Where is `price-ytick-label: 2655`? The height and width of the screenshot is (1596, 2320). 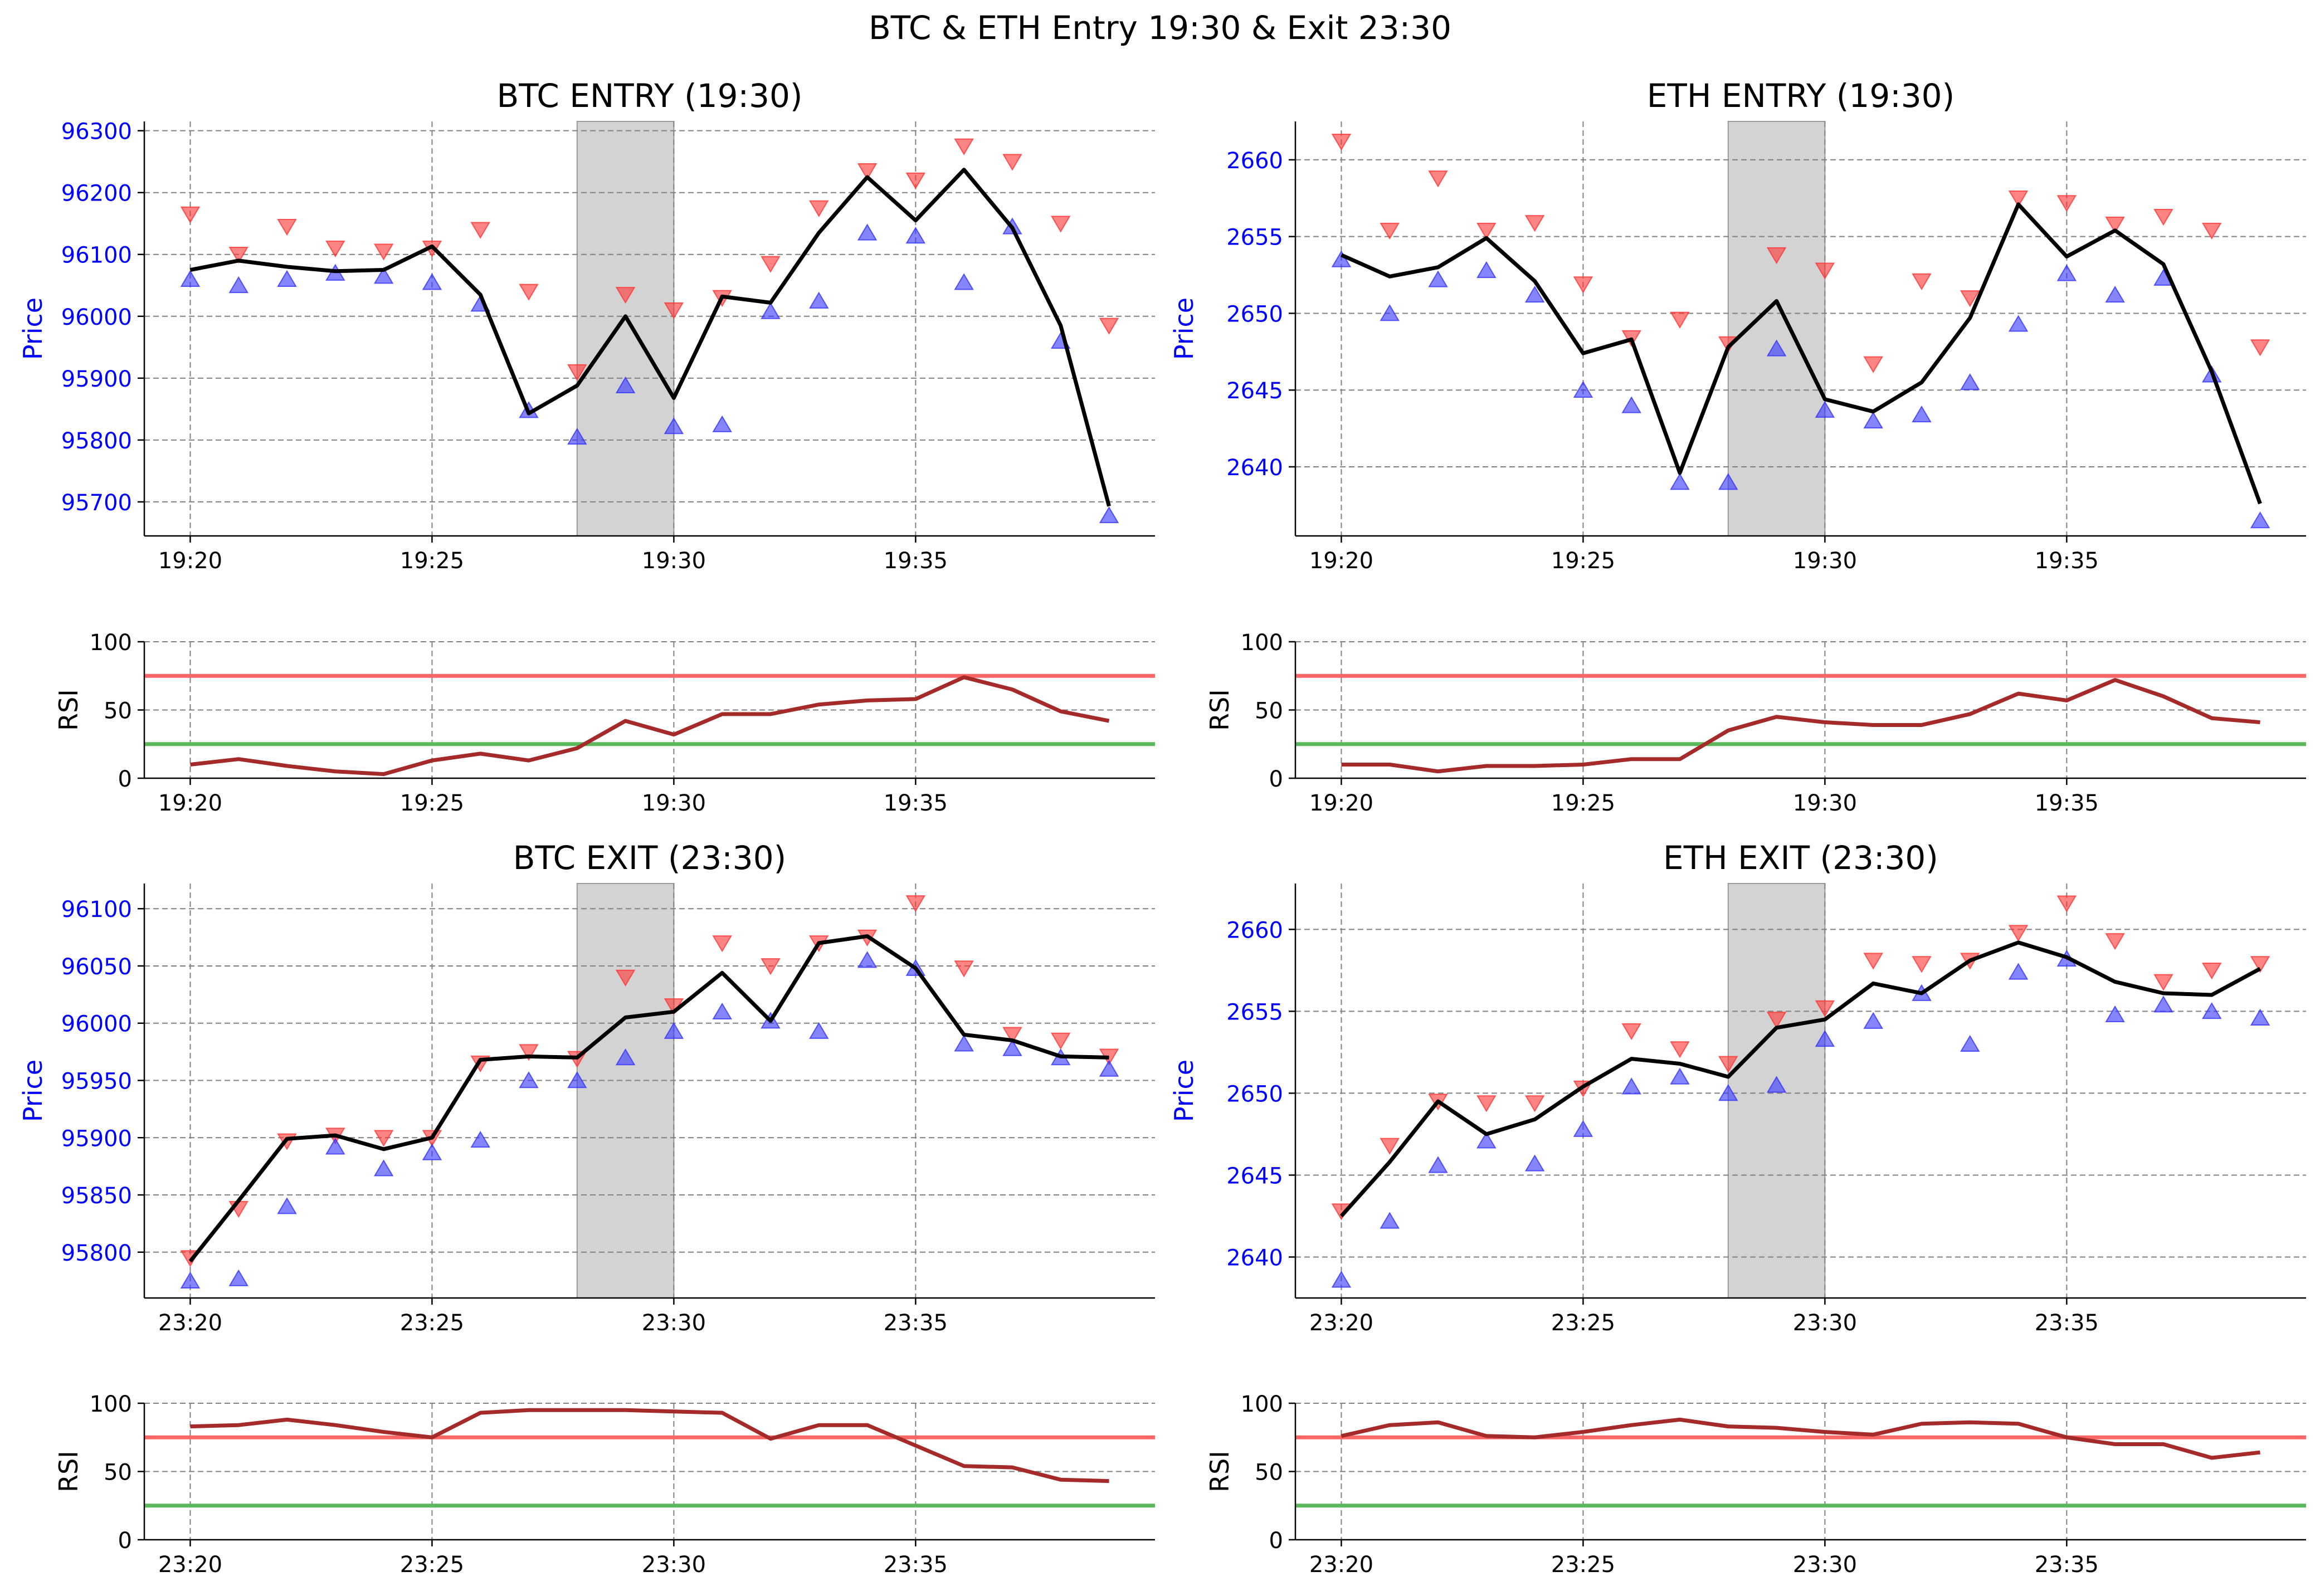 price-ytick-label: 2655 is located at coordinates (1254, 1012).